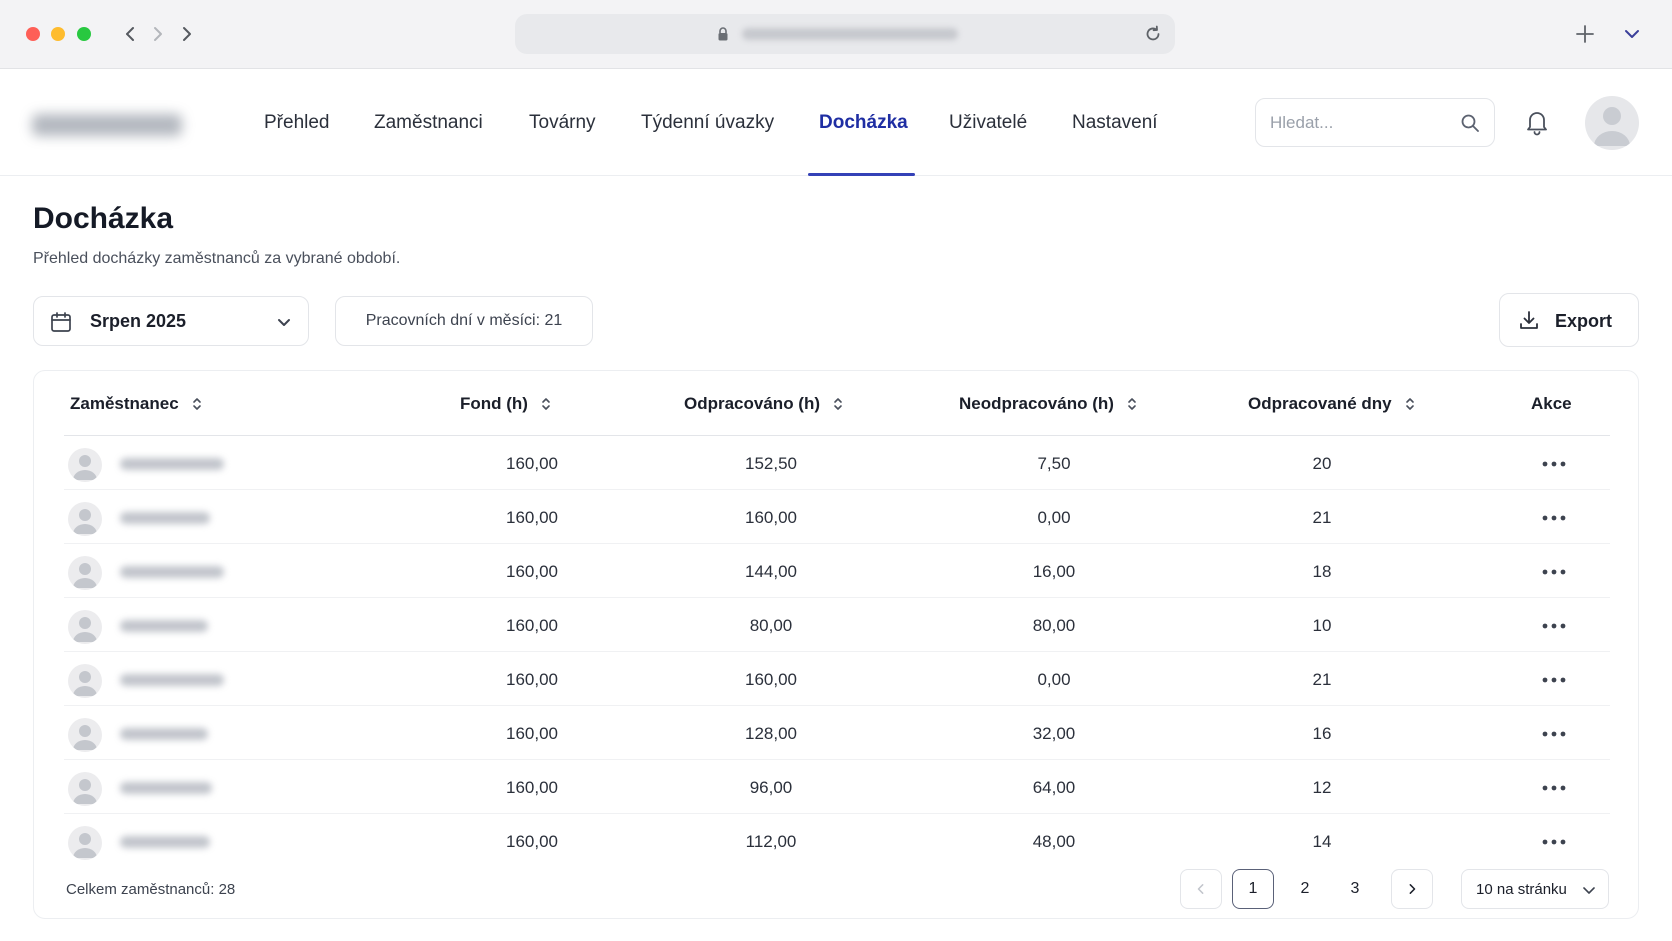 Image resolution: width=1672 pixels, height=941 pixels. I want to click on pagination-next-button, so click(1412, 889).